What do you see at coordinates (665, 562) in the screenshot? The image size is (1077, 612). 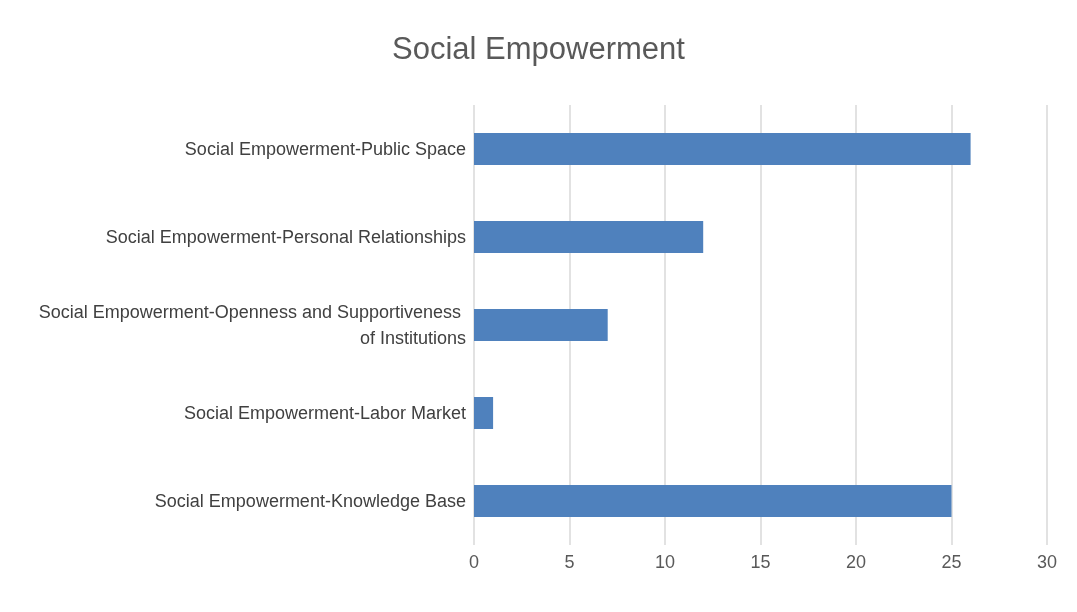 I see `x-tick-label: 10` at bounding box center [665, 562].